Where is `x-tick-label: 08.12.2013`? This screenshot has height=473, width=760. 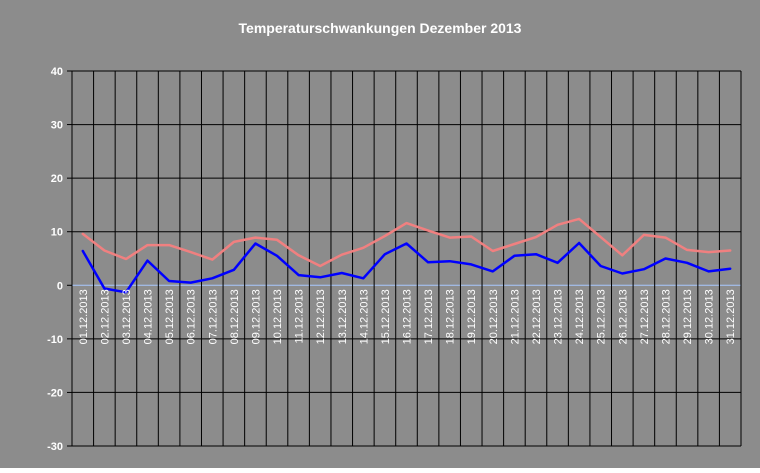 x-tick-label: 08.12.2013 is located at coordinates (235, 316).